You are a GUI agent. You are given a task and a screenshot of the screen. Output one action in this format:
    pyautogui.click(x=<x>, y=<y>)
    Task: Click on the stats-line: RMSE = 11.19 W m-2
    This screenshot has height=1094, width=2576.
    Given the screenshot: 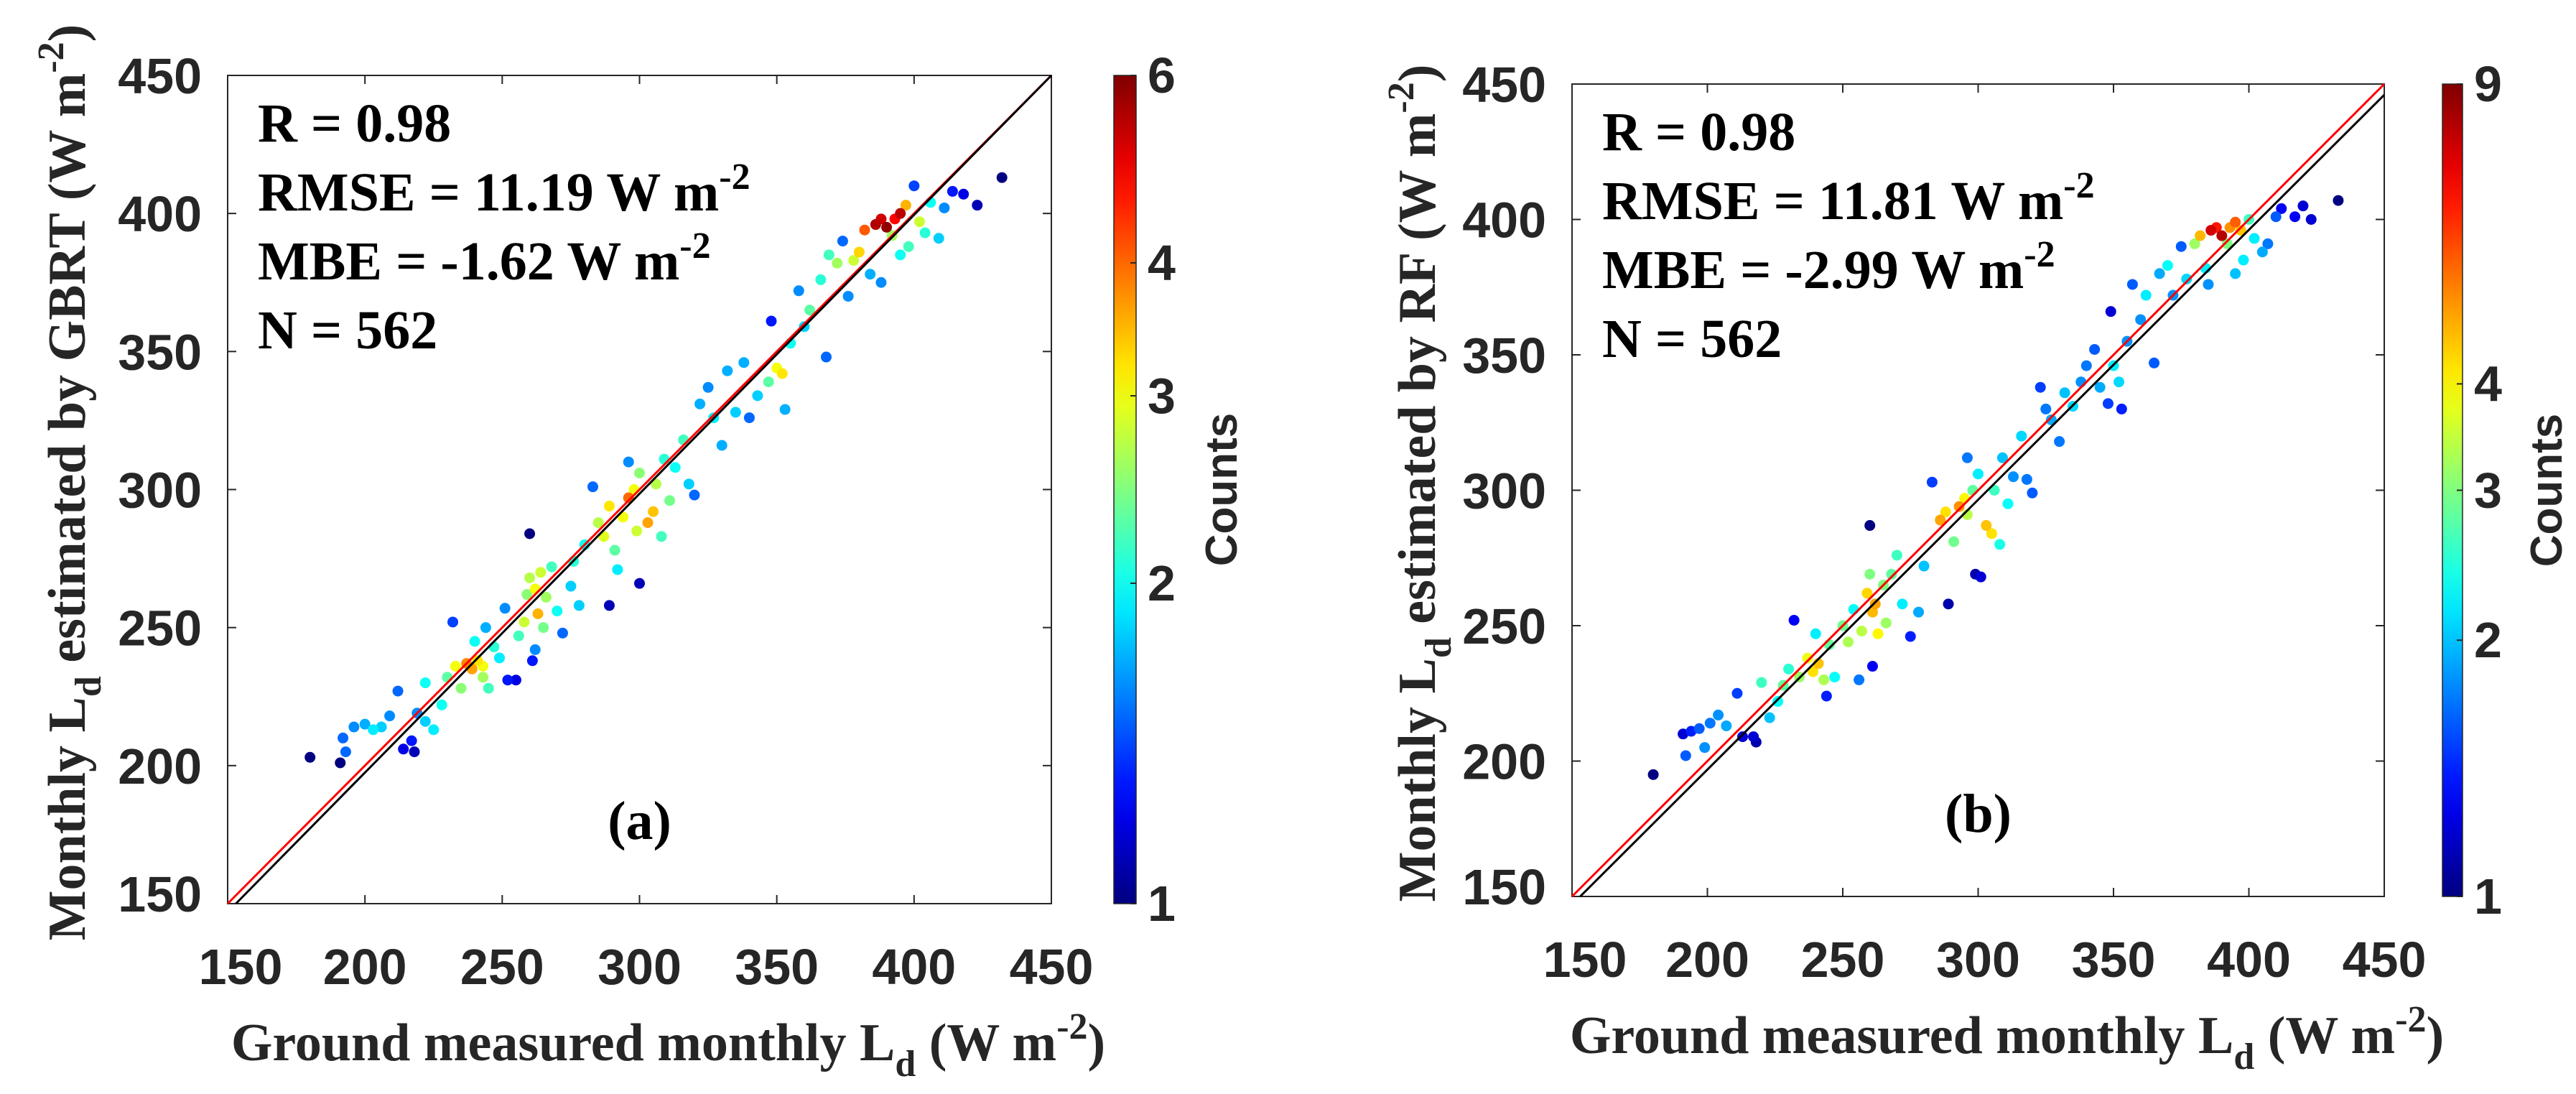 What is the action you would take?
    pyautogui.click(x=504, y=190)
    